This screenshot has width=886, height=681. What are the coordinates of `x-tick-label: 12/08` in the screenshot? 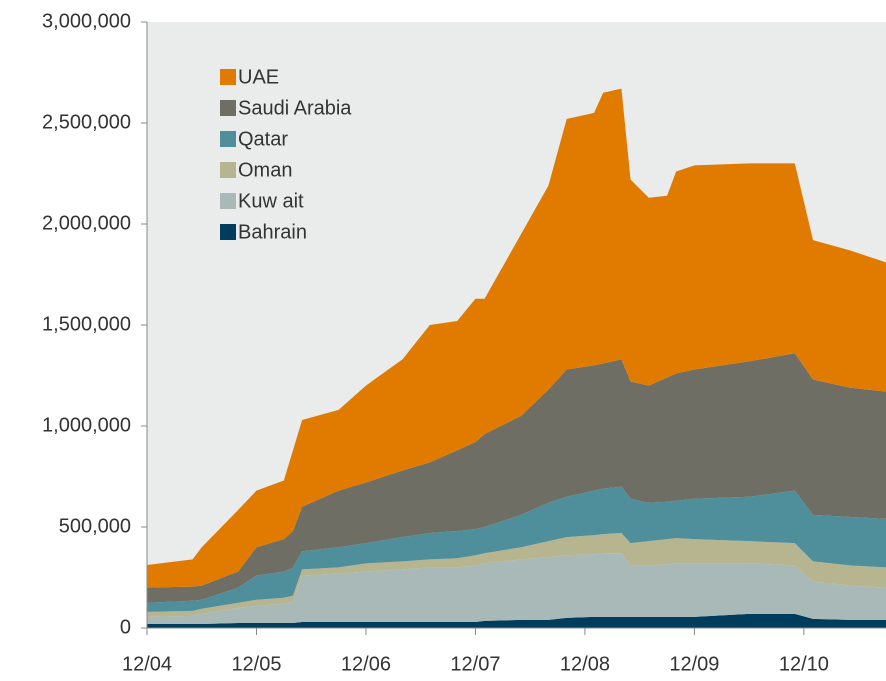 It's located at (585, 664).